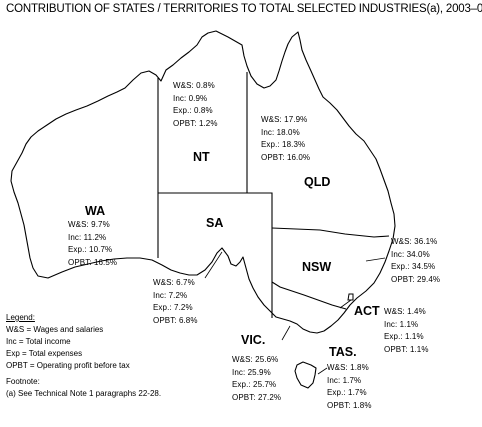 The width and height of the screenshot is (482, 427). I want to click on qld-opbt: OPBT: 16.0%, so click(286, 157).